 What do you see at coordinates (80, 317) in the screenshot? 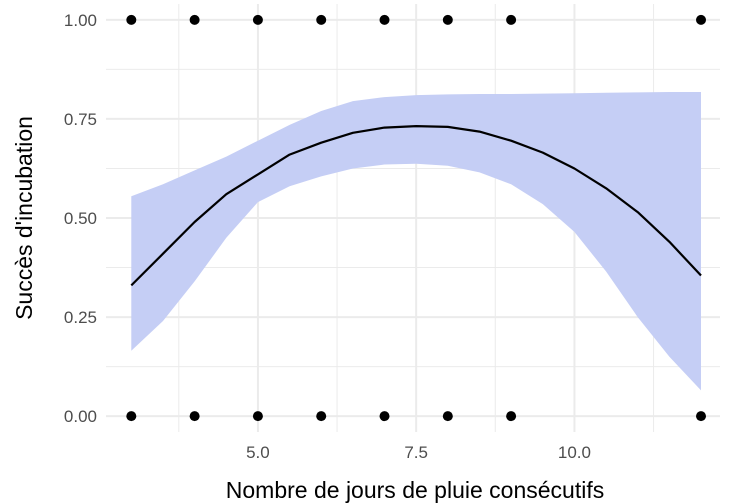
I see `y-tick-label: 0.25` at bounding box center [80, 317].